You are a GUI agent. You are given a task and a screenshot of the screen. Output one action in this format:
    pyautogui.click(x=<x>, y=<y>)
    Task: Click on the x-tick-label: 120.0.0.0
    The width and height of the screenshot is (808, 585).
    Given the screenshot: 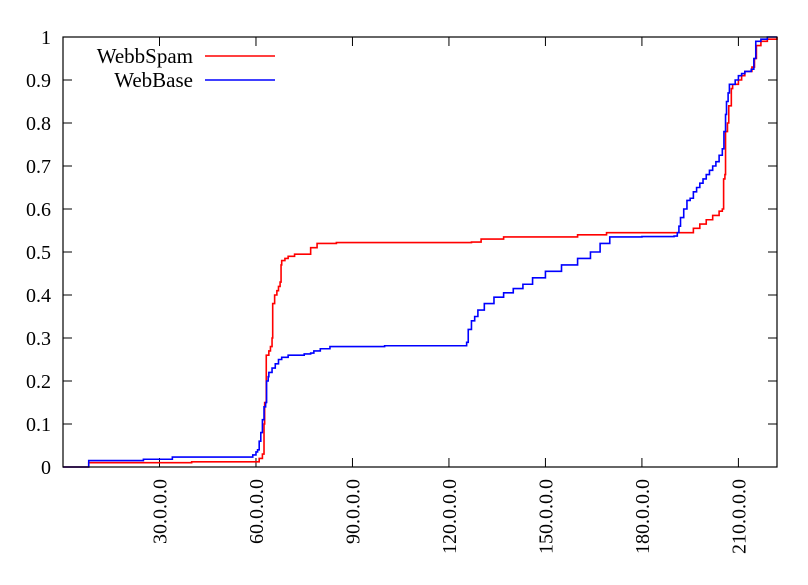 What is the action you would take?
    pyautogui.click(x=450, y=516)
    